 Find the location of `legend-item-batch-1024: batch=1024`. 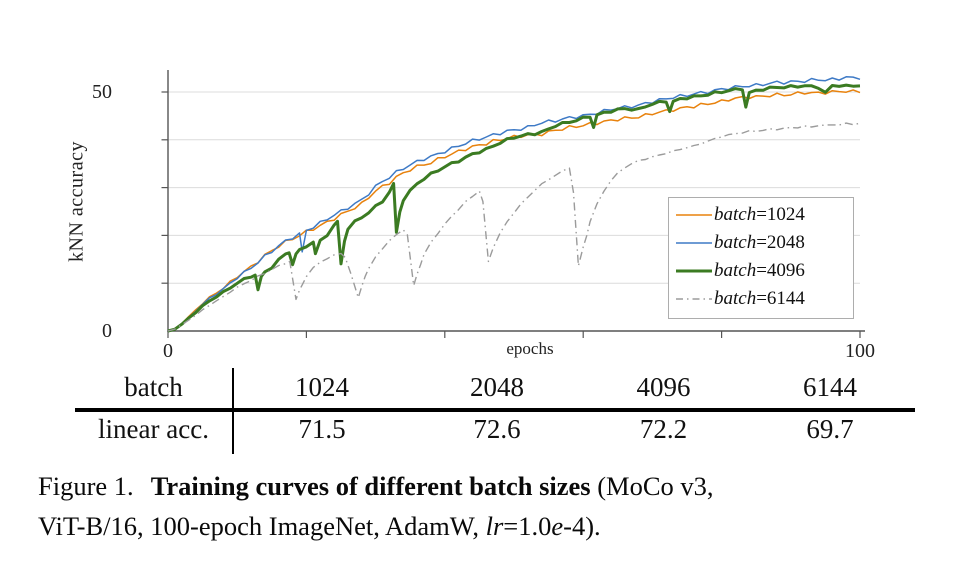

legend-item-batch-1024: batch=1024 is located at coordinates (761, 215).